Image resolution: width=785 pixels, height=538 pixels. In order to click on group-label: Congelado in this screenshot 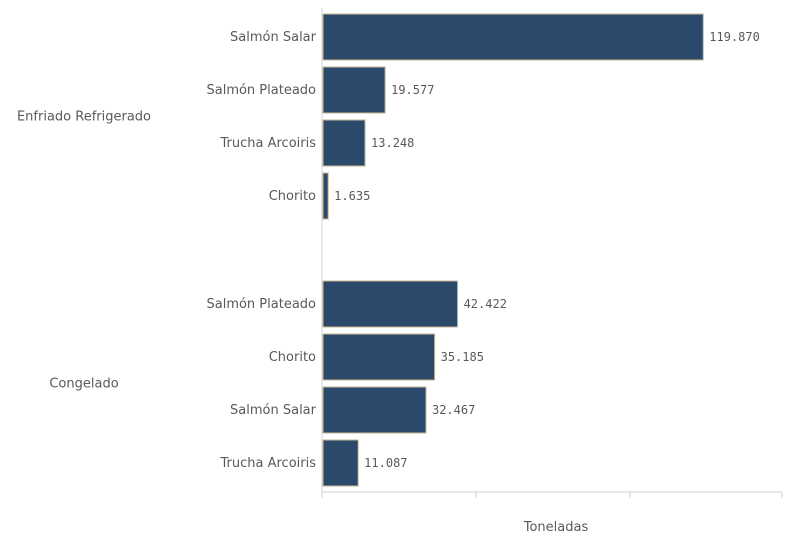, I will do `click(83, 384)`.